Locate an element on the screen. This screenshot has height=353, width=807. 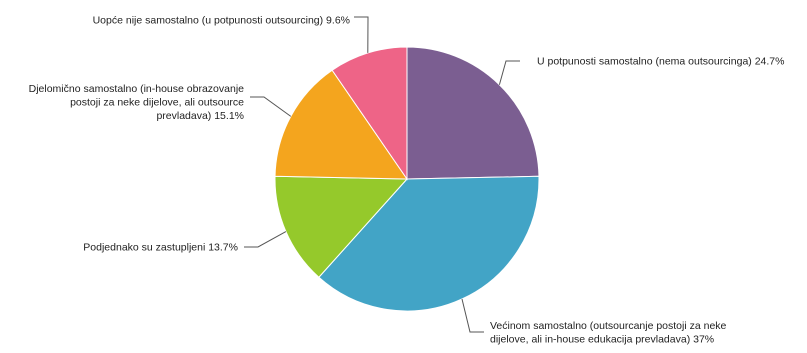
slice-label: Podjednako su zastupljeni 13.7% is located at coordinates (160, 248).